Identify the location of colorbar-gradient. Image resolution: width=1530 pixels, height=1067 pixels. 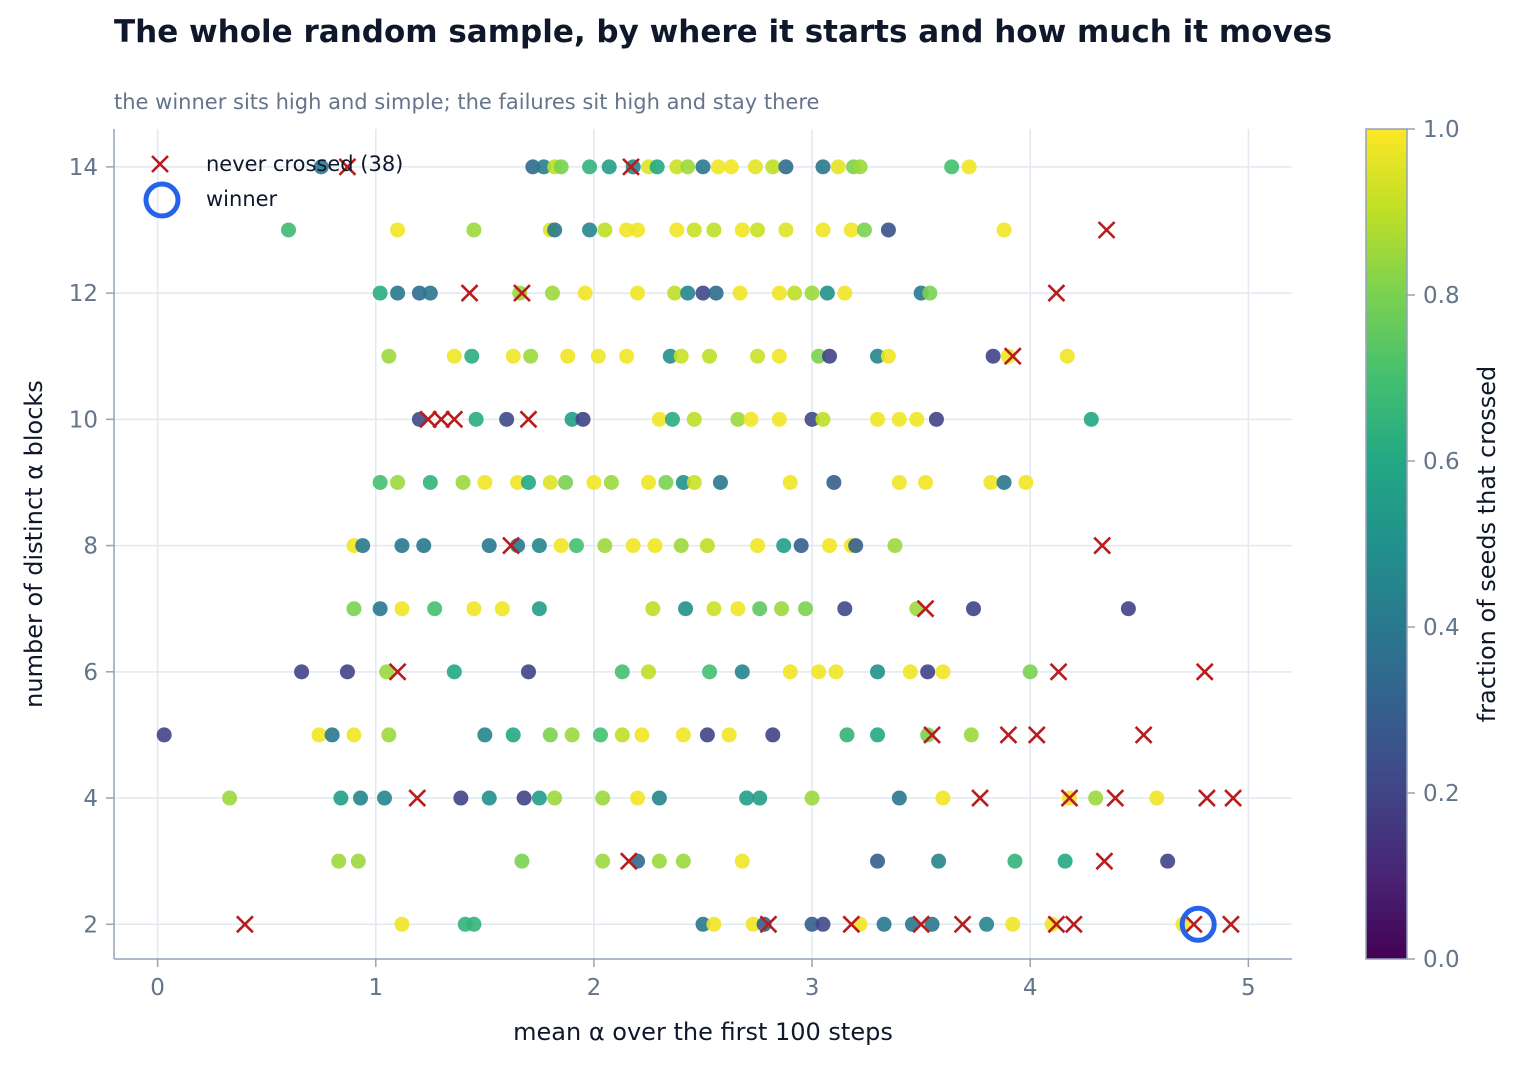
(1386, 544).